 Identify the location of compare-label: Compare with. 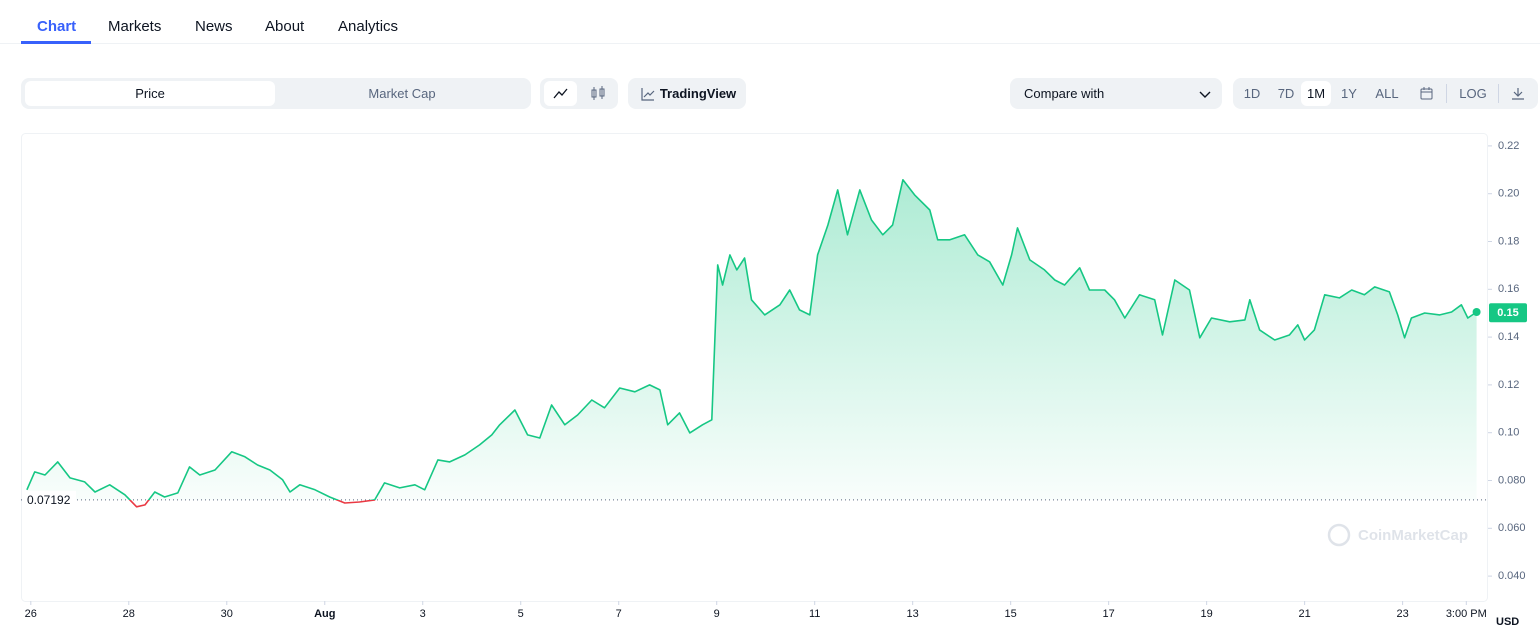
(1064, 93).